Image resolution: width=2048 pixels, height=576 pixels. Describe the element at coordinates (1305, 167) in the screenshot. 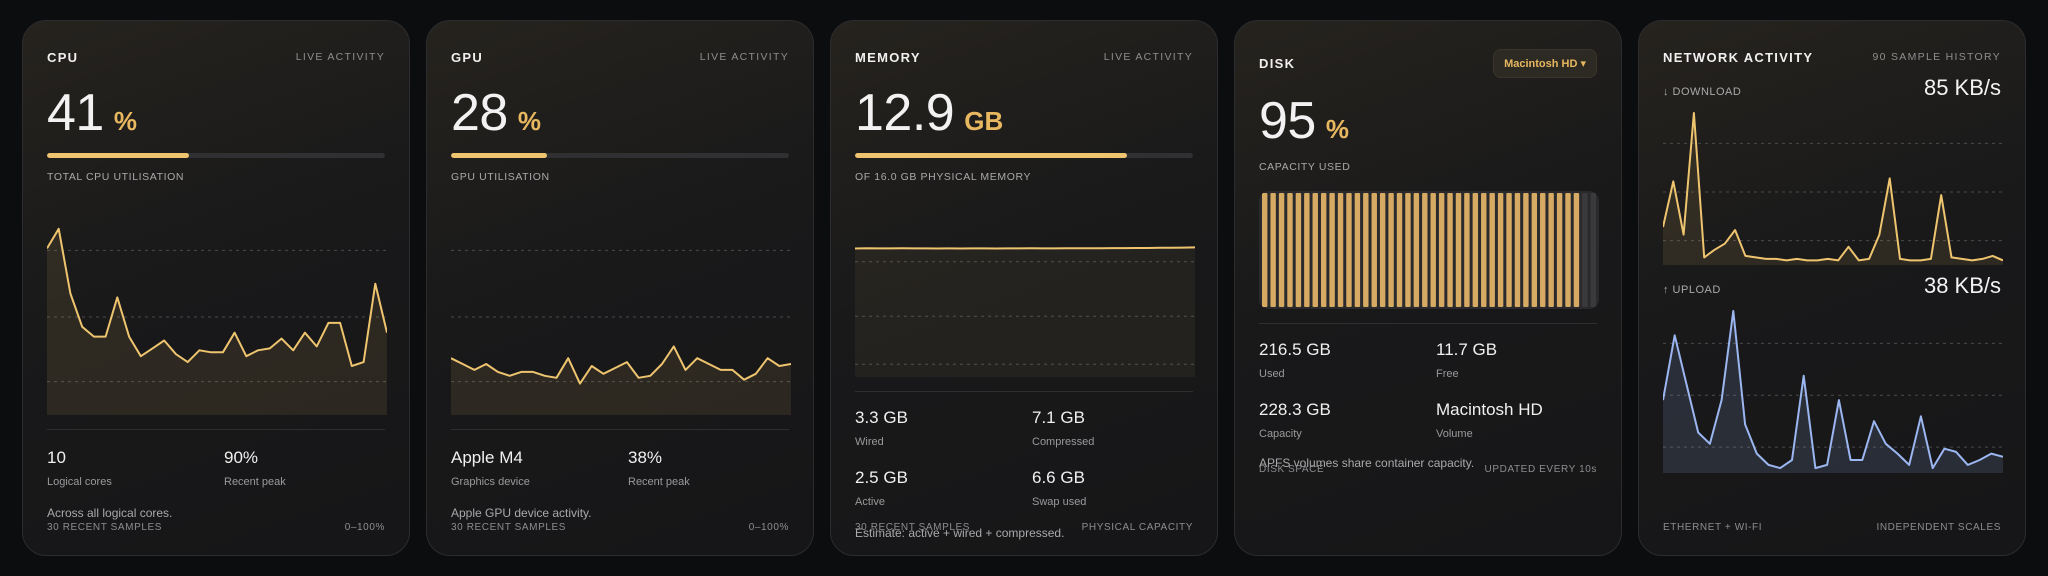

I see `disk-caption: CAPACITY USED` at that location.